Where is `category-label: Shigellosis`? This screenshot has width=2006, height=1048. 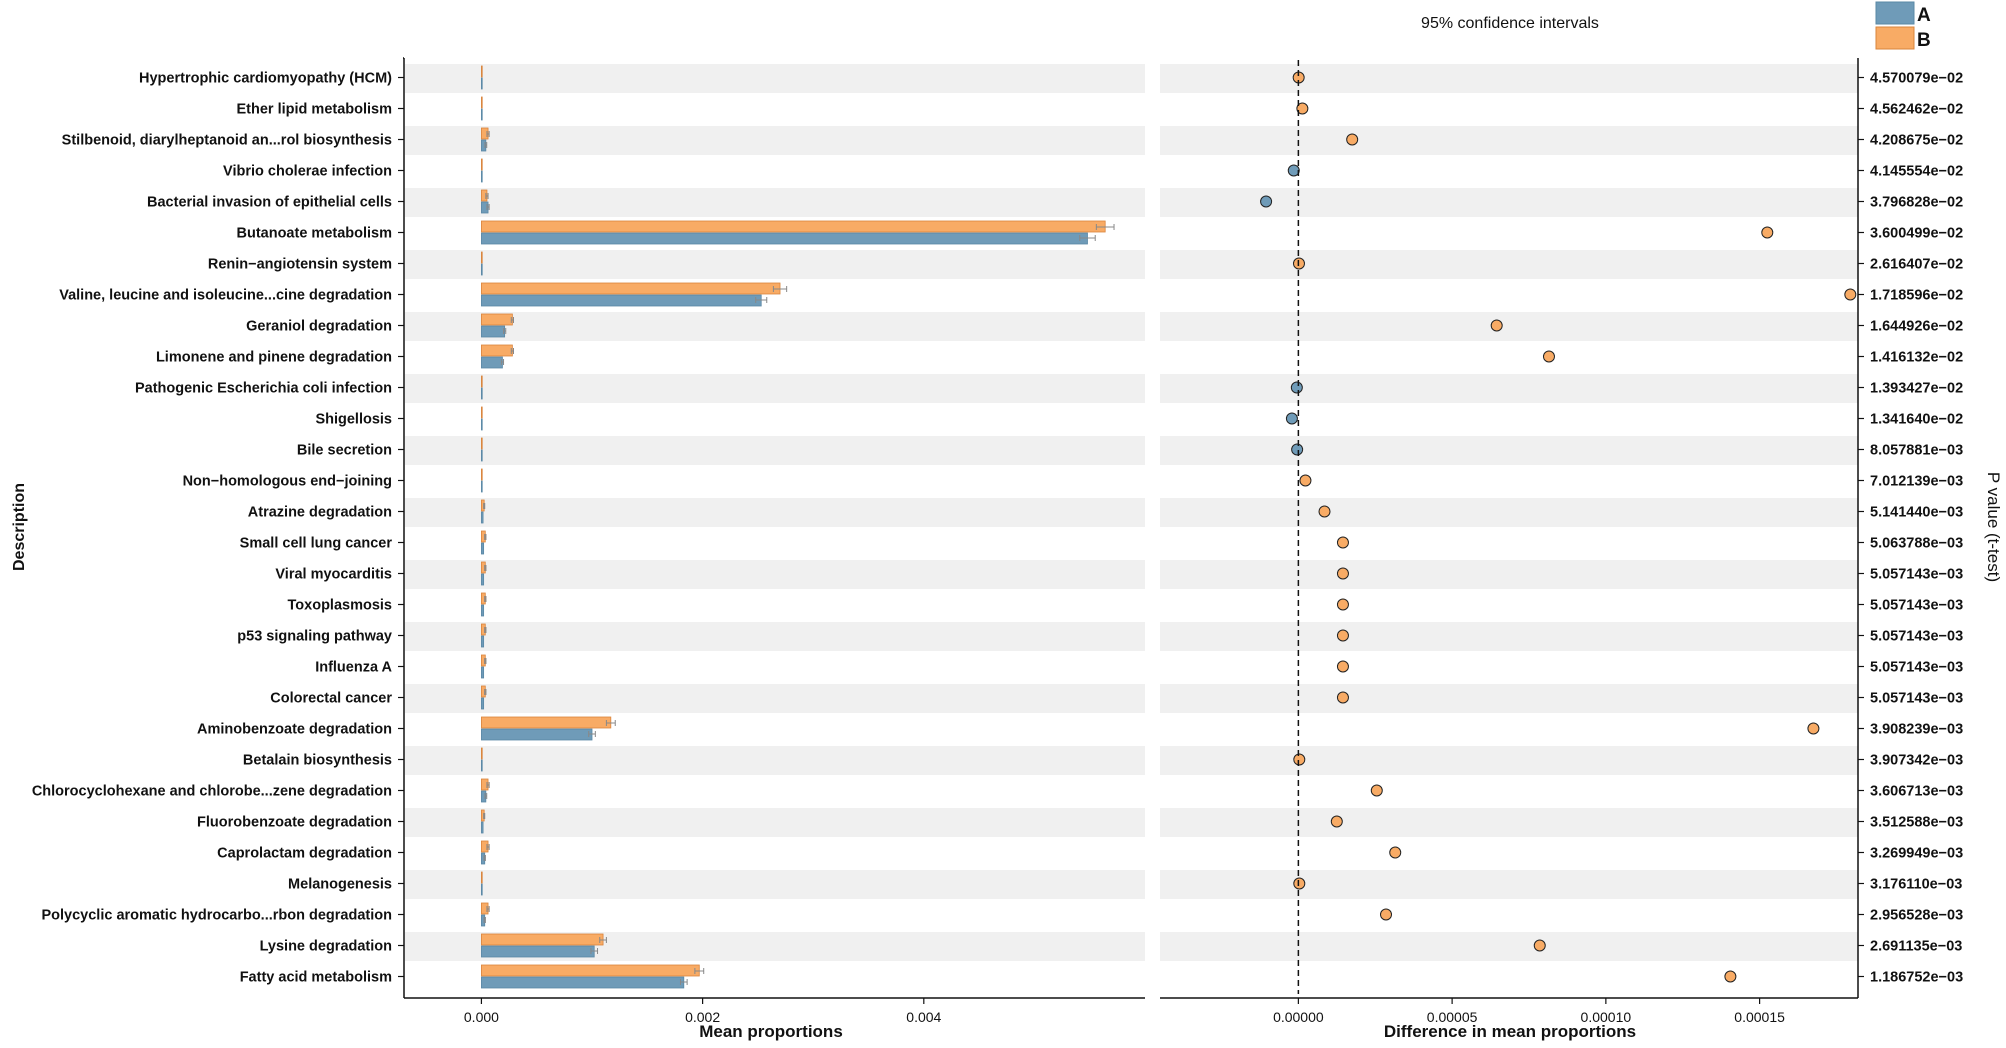 category-label: Shigellosis is located at coordinates (353, 420).